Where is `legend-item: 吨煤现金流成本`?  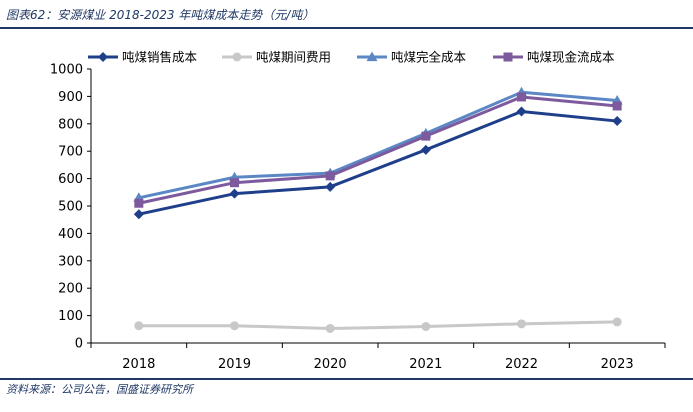
legend-item: 吨煤现金流成本 is located at coordinates (554, 57).